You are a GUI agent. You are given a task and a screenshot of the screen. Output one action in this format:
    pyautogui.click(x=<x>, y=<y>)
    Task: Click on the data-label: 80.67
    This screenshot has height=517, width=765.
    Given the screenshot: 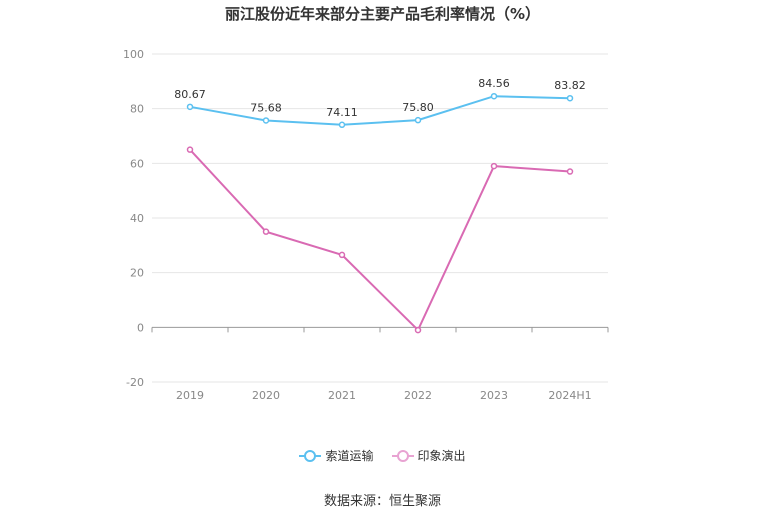 What is the action you would take?
    pyautogui.click(x=190, y=94)
    